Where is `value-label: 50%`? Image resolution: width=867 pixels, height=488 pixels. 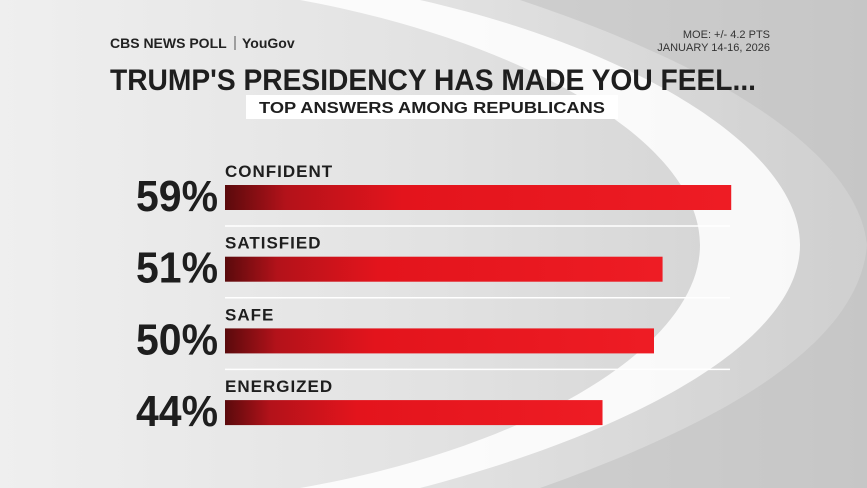 value-label: 50% is located at coordinates (177, 339).